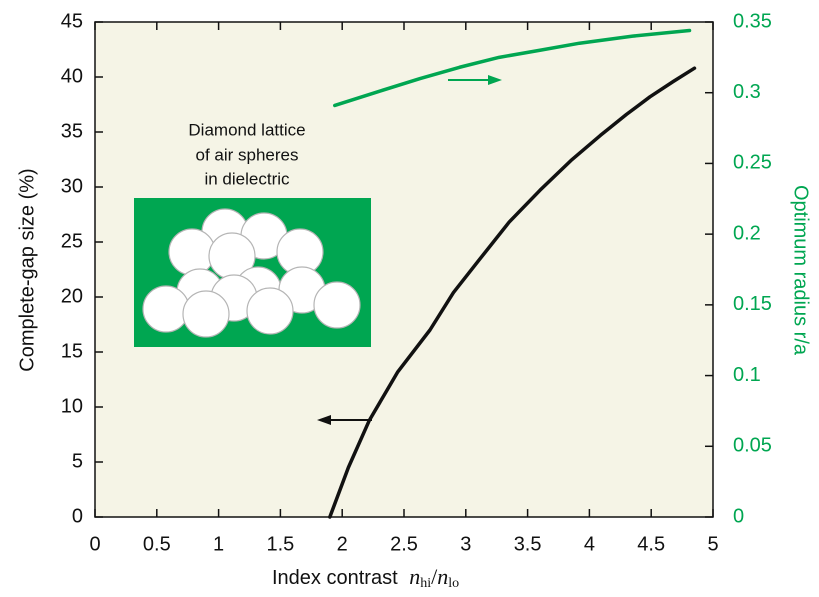 The height and width of the screenshot is (597, 819). What do you see at coordinates (77, 461) in the screenshot?
I see `y-tick-label: 5` at bounding box center [77, 461].